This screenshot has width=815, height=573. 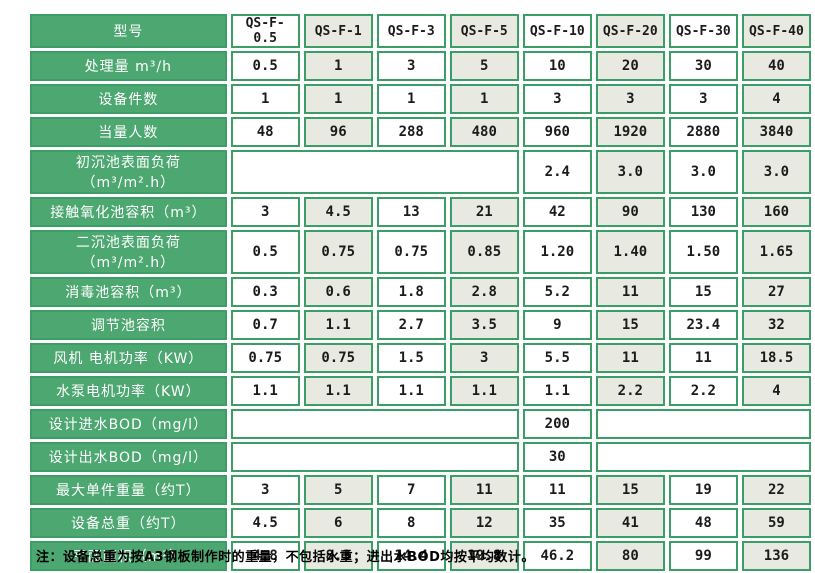 What do you see at coordinates (557, 66) in the screenshot?
I see `value-cell: 10` at bounding box center [557, 66].